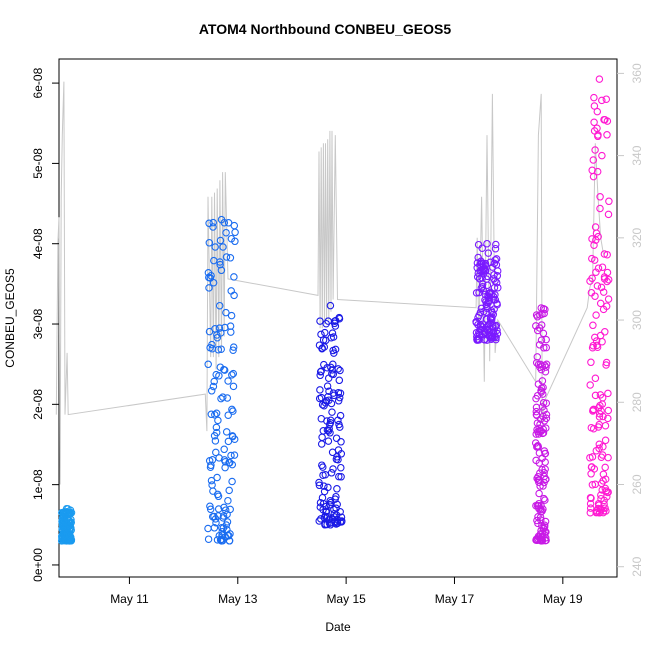  I want to click on y-right-tick-label: 260, so click(637, 484).